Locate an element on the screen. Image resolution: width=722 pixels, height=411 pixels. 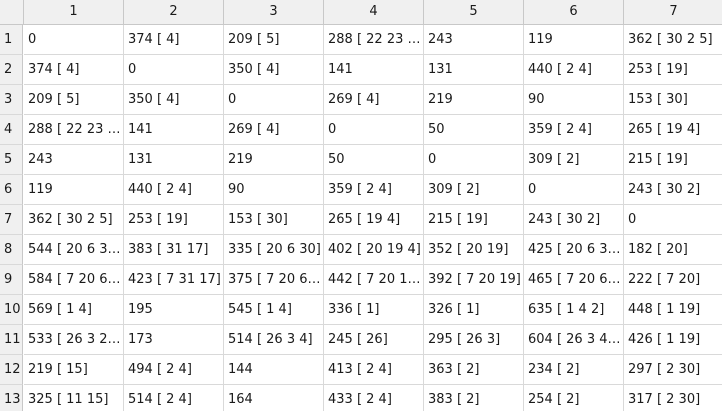
row-header-12: 12 is located at coordinates (11, 370).